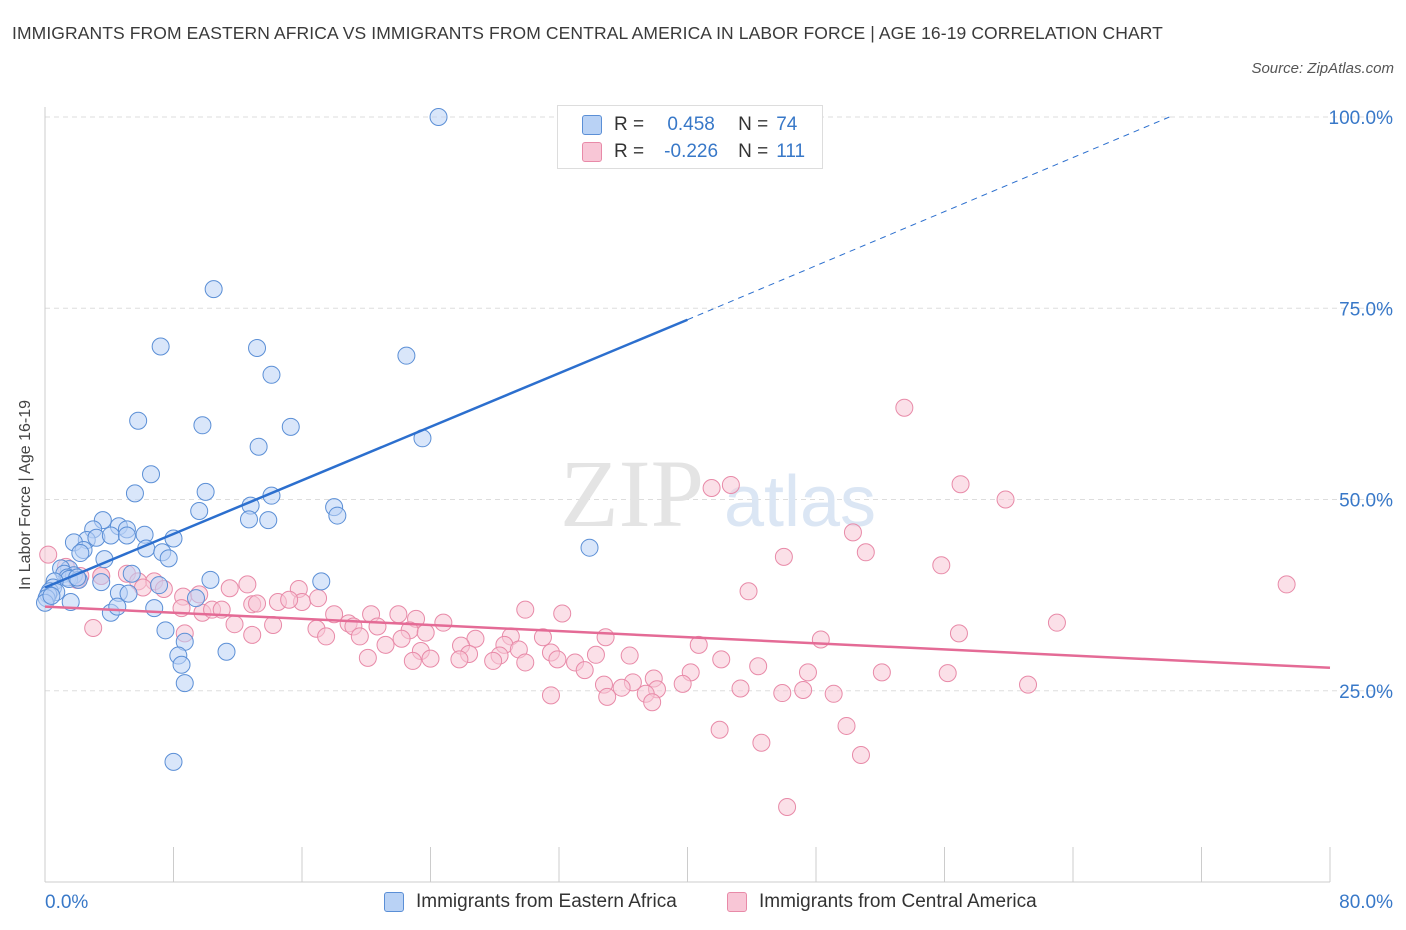 The image size is (1406, 930). I want to click on y-tick-label: 100.0%, so click(1361, 118).